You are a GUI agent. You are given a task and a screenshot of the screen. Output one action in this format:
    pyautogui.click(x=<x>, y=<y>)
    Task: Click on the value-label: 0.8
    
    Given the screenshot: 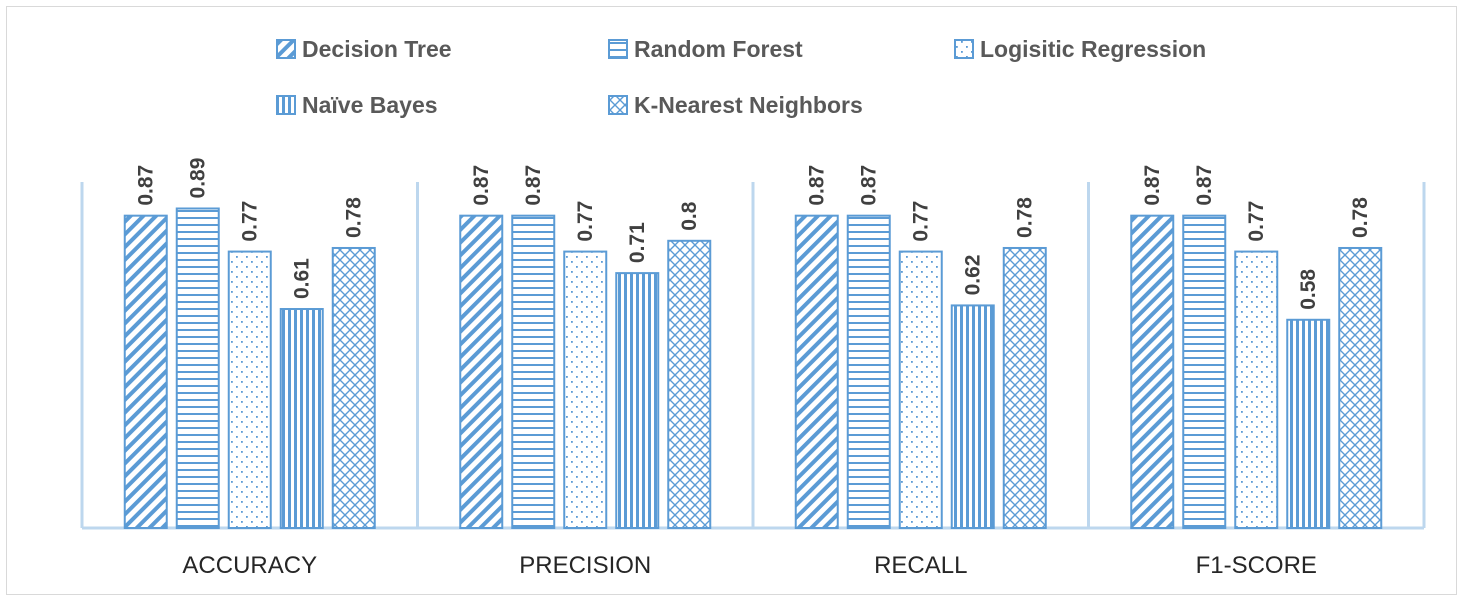 What is the action you would take?
    pyautogui.click(x=689, y=216)
    